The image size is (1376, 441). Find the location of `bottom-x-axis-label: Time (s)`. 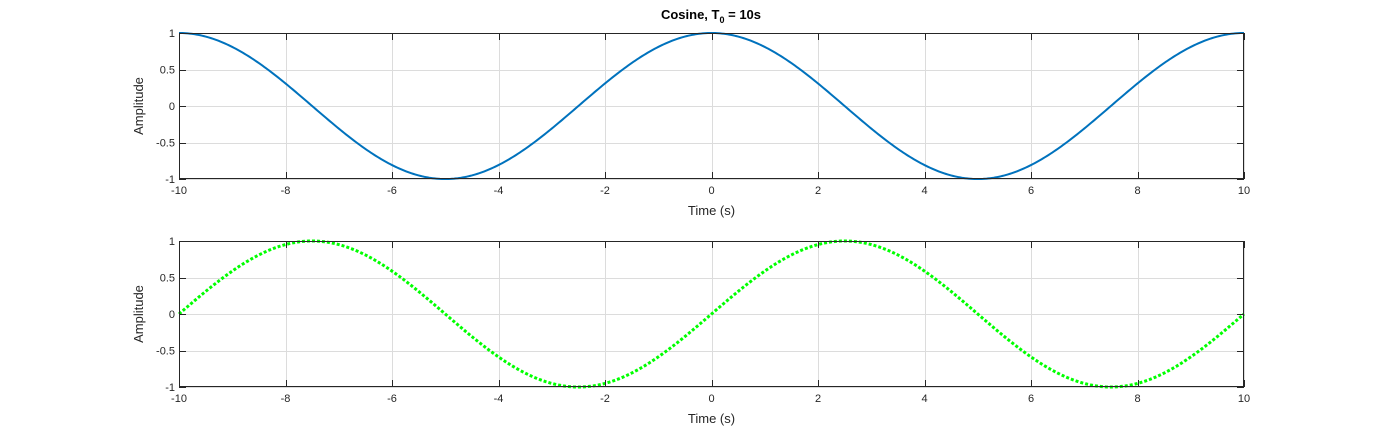

bottom-x-axis-label: Time (s) is located at coordinates (711, 418).